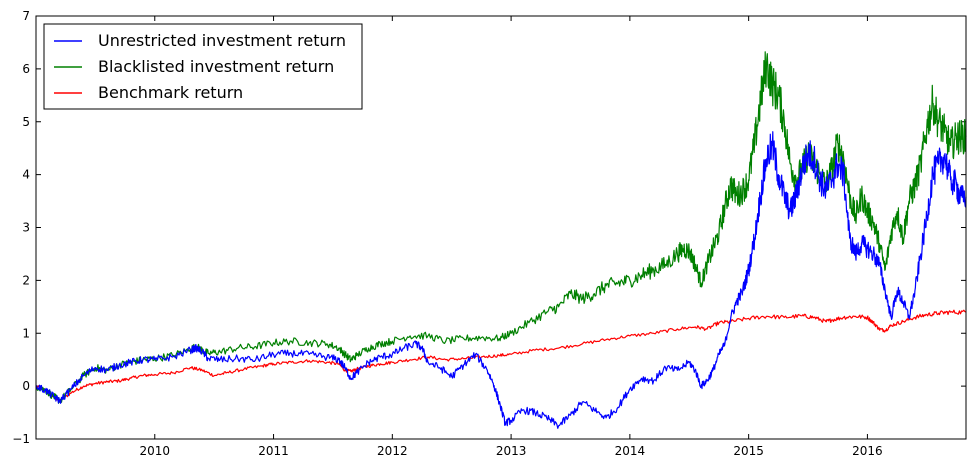 The width and height of the screenshot is (976, 469). Describe the element at coordinates (26, 16) in the screenshot. I see `y-tick-label: 7` at that location.